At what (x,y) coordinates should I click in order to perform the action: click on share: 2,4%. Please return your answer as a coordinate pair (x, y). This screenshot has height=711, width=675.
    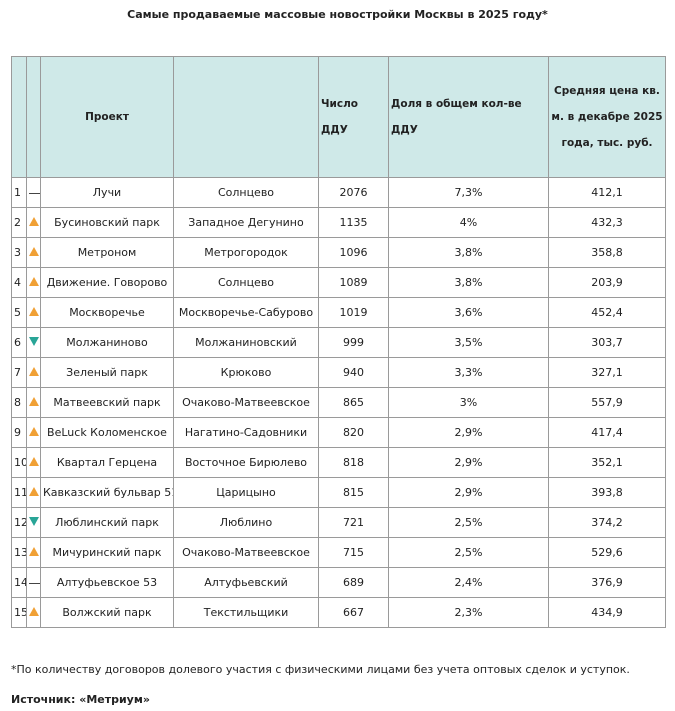
    Looking at the image, I should click on (468, 582).